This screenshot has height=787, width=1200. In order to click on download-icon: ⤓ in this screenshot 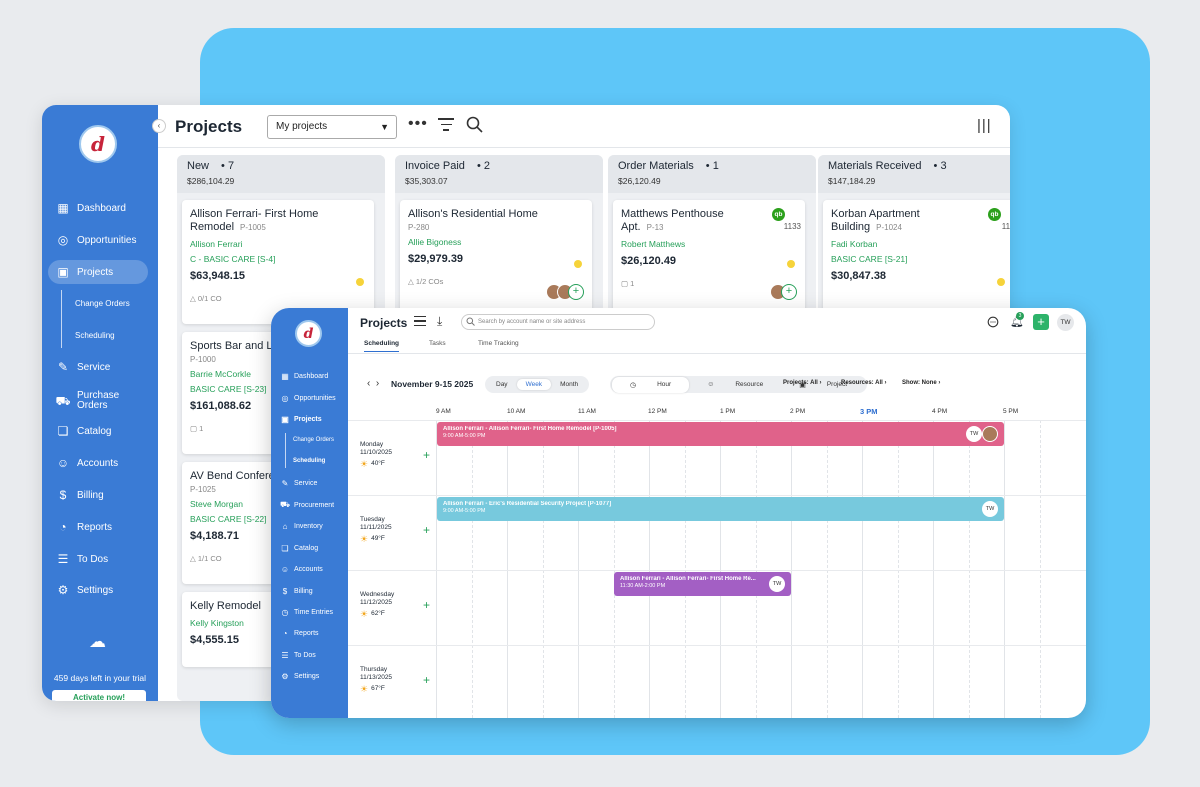, I will do `click(440, 321)`.